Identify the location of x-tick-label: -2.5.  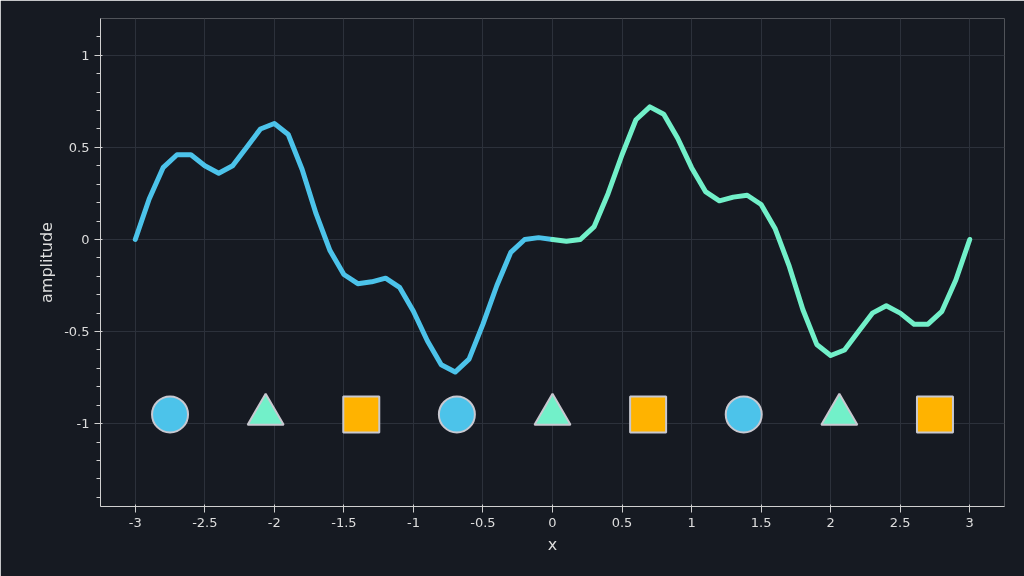
(205, 522).